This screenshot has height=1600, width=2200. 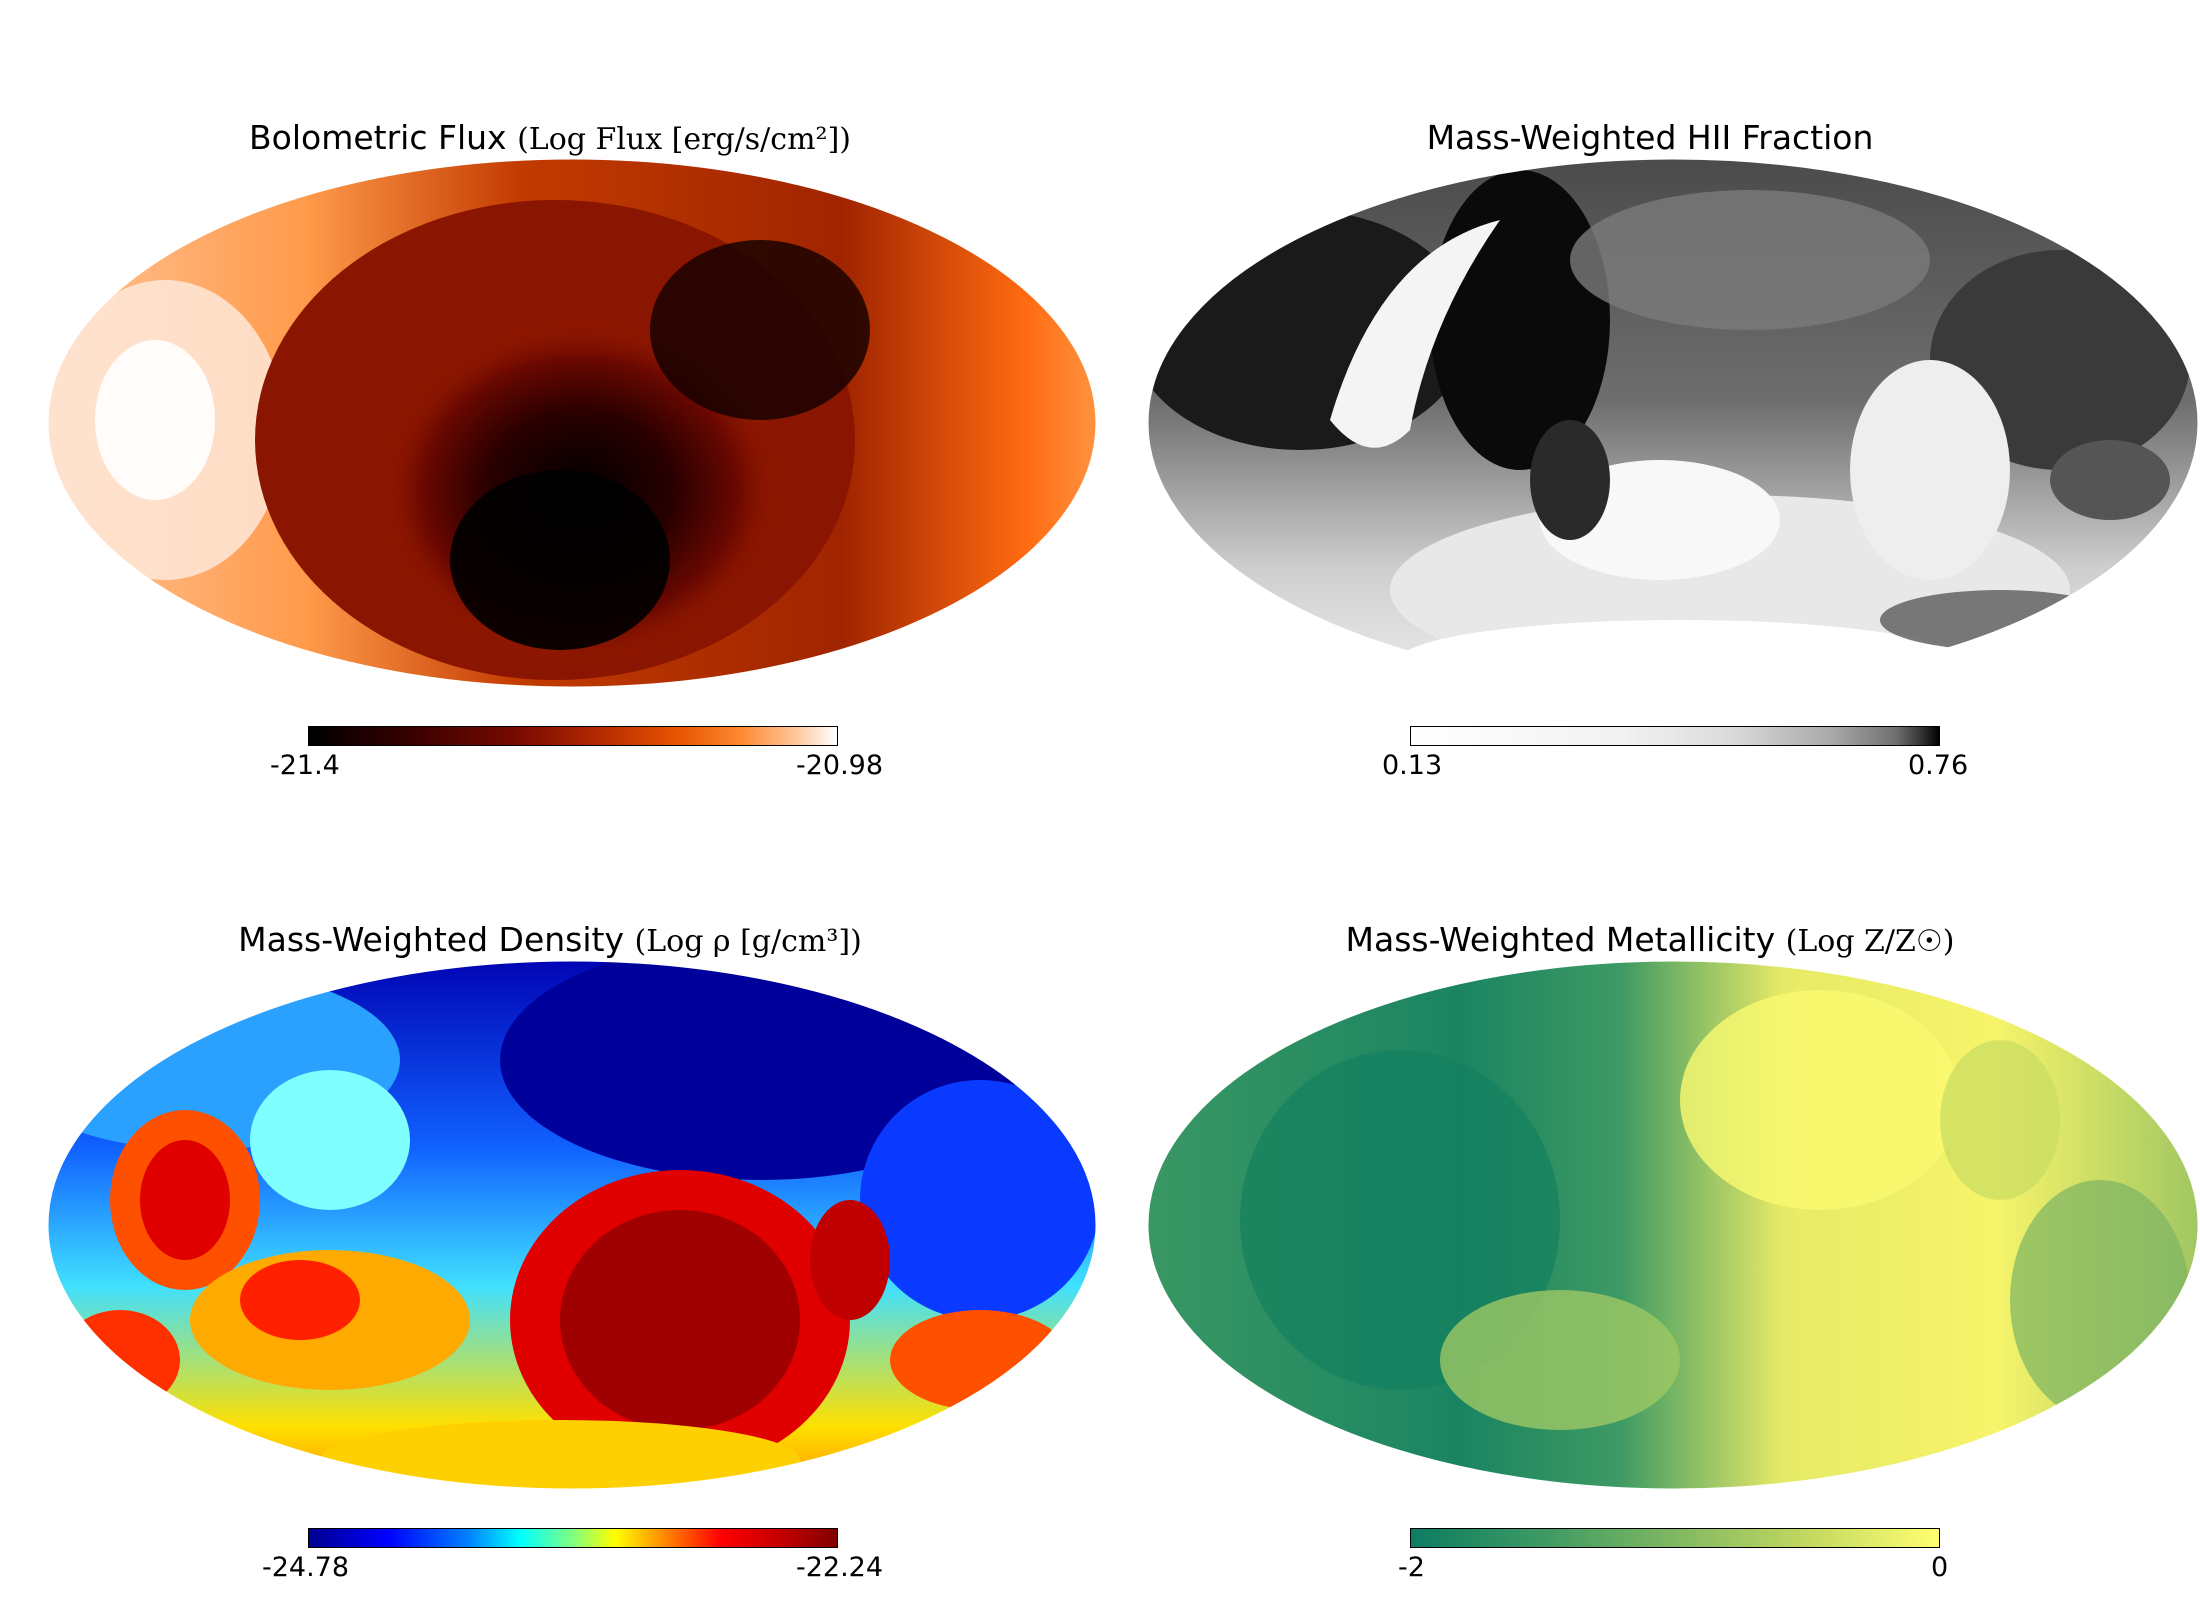 I want to click on panel-title-unit: (Log Z/Z☉), so click(x=1870, y=941).